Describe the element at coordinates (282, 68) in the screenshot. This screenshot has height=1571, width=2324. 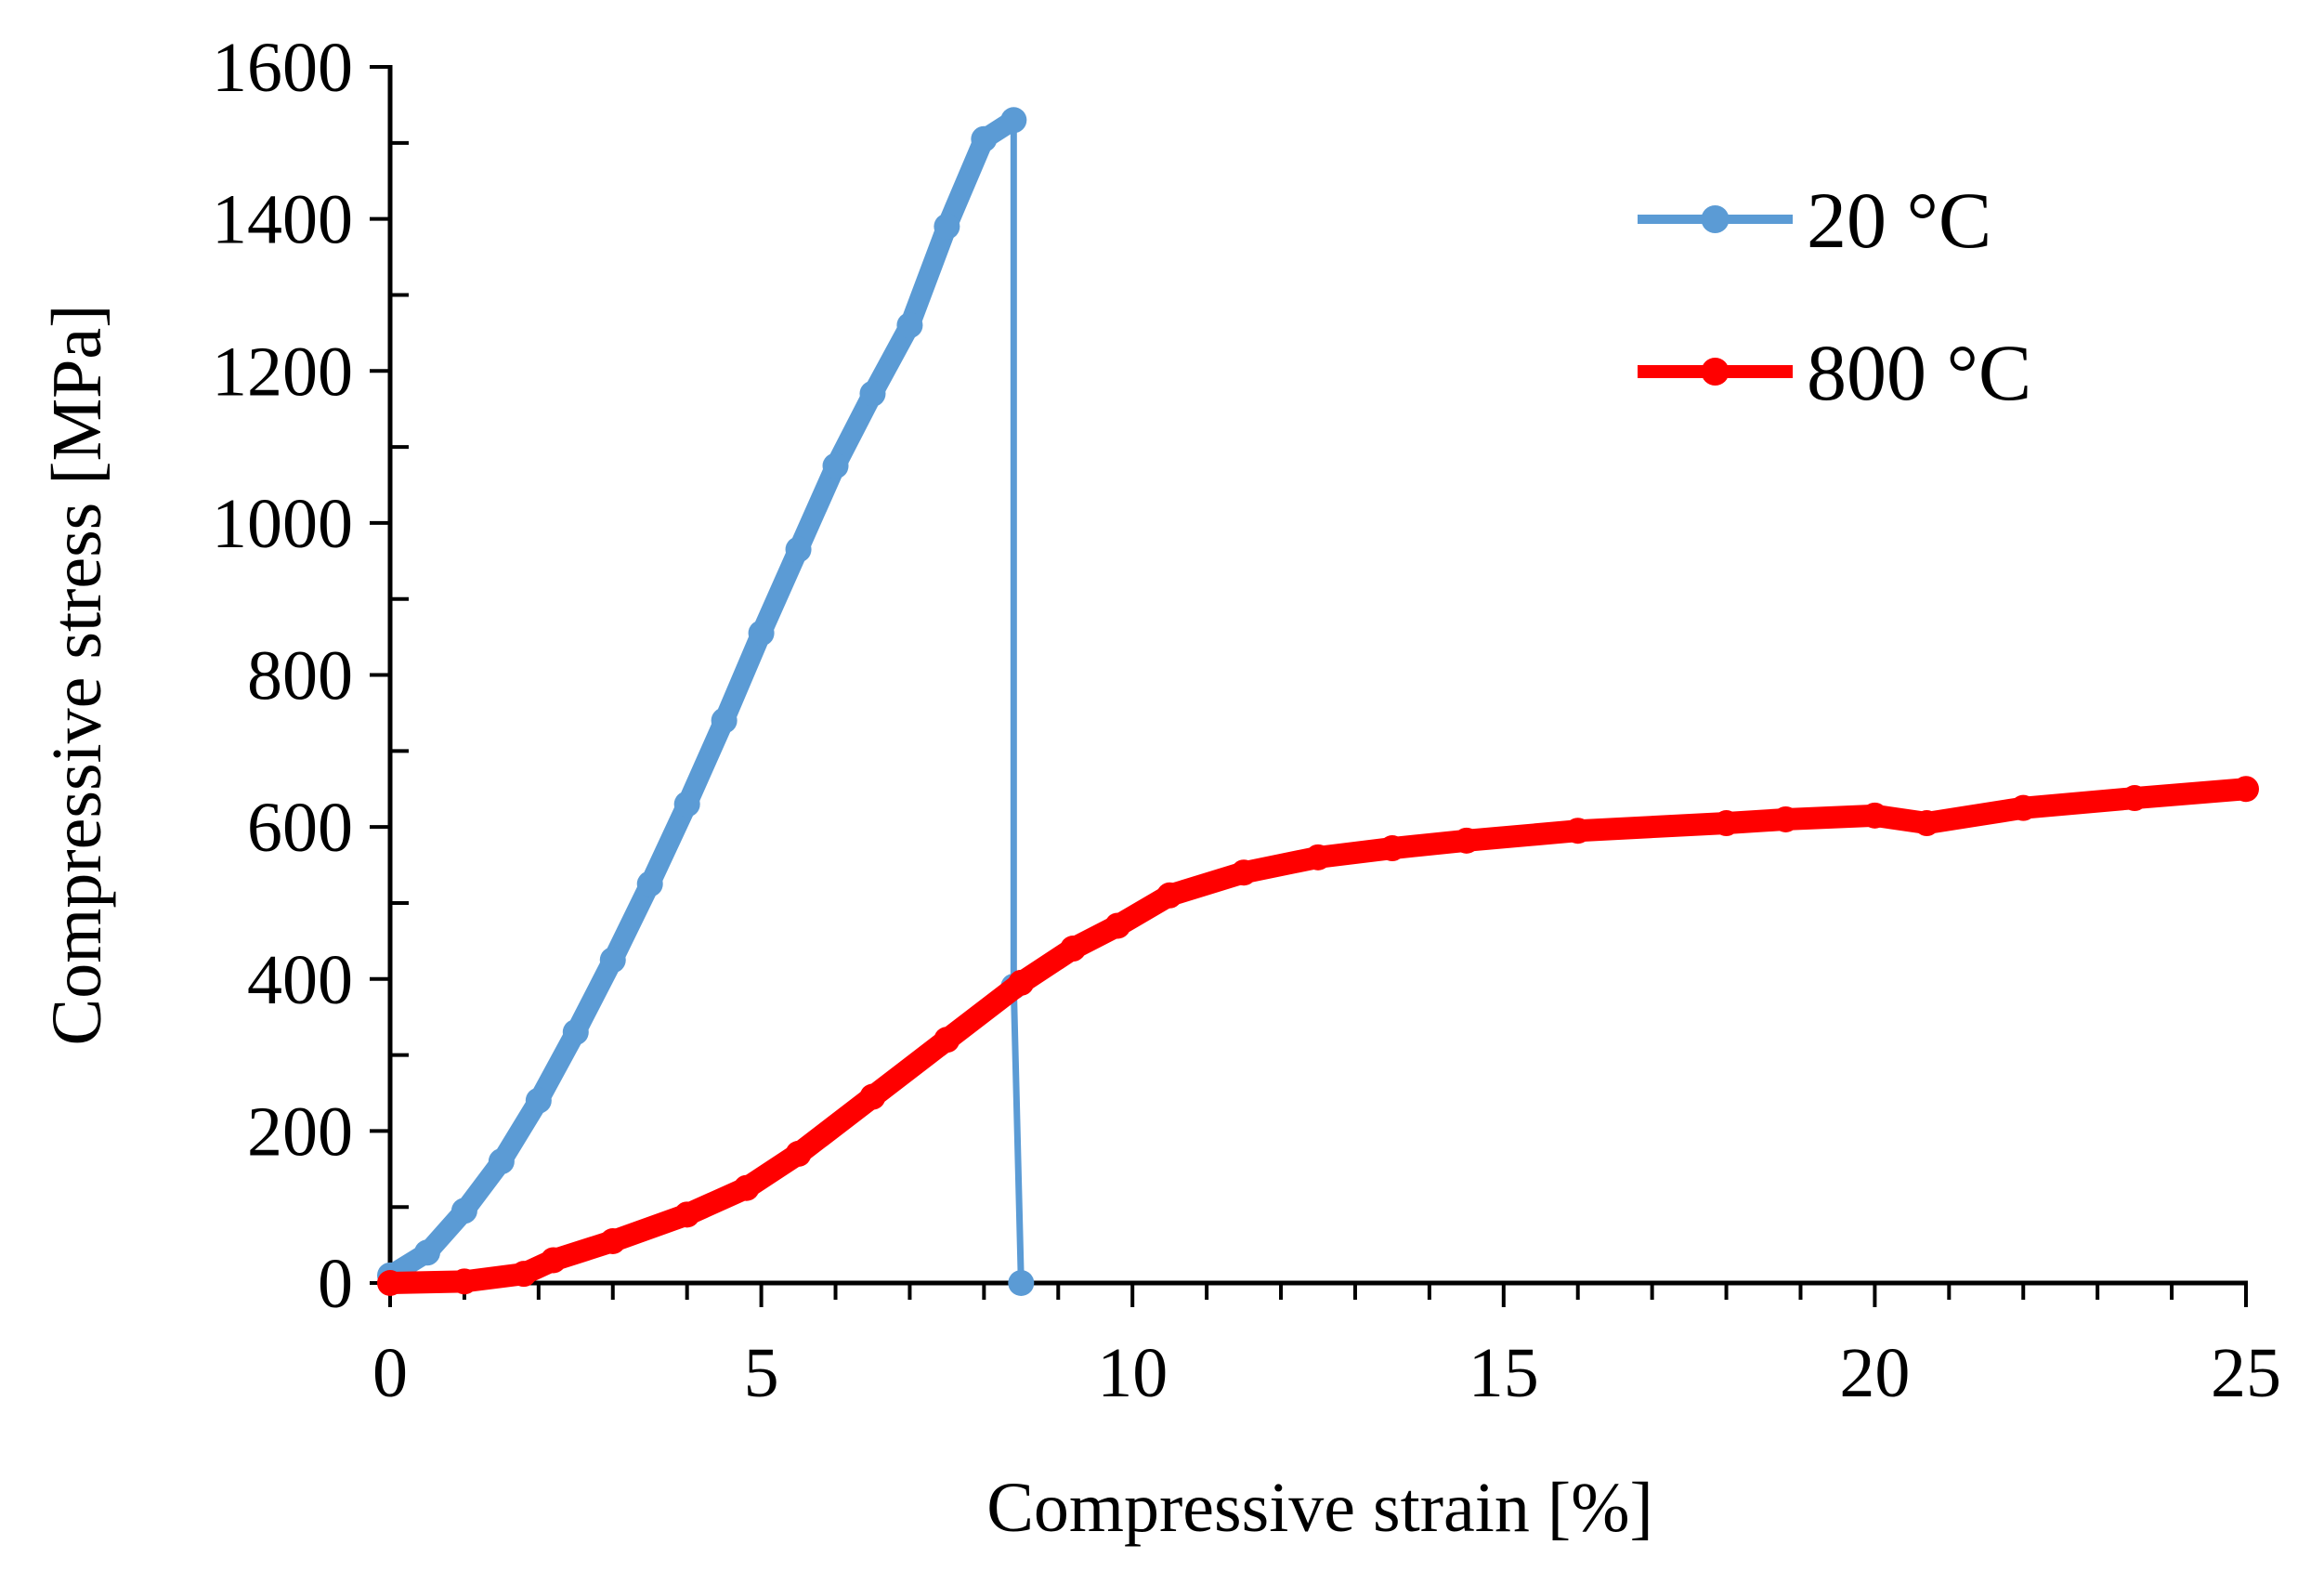
I see `y-tick-label: 1600` at that location.